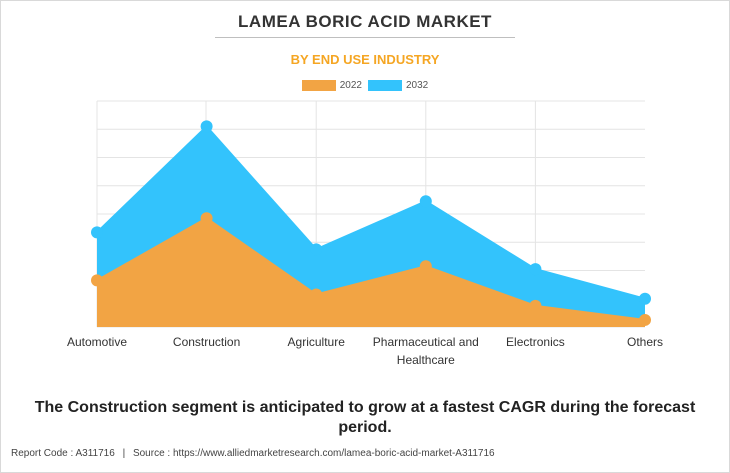  What do you see at coordinates (365, 59) in the screenshot?
I see `chart-subtitle: BY END USE INDUSTRY` at bounding box center [365, 59].